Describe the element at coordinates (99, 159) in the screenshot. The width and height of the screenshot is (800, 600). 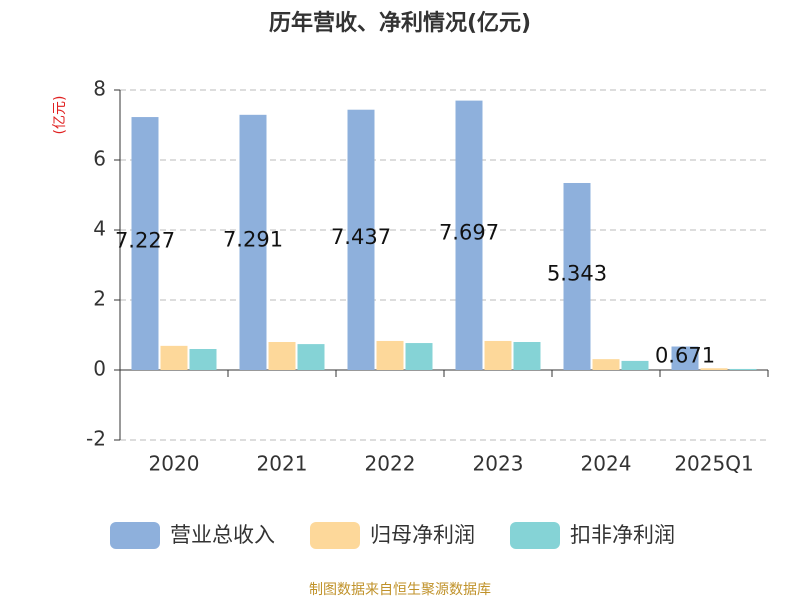
I see `y-tick-label: 6` at that location.